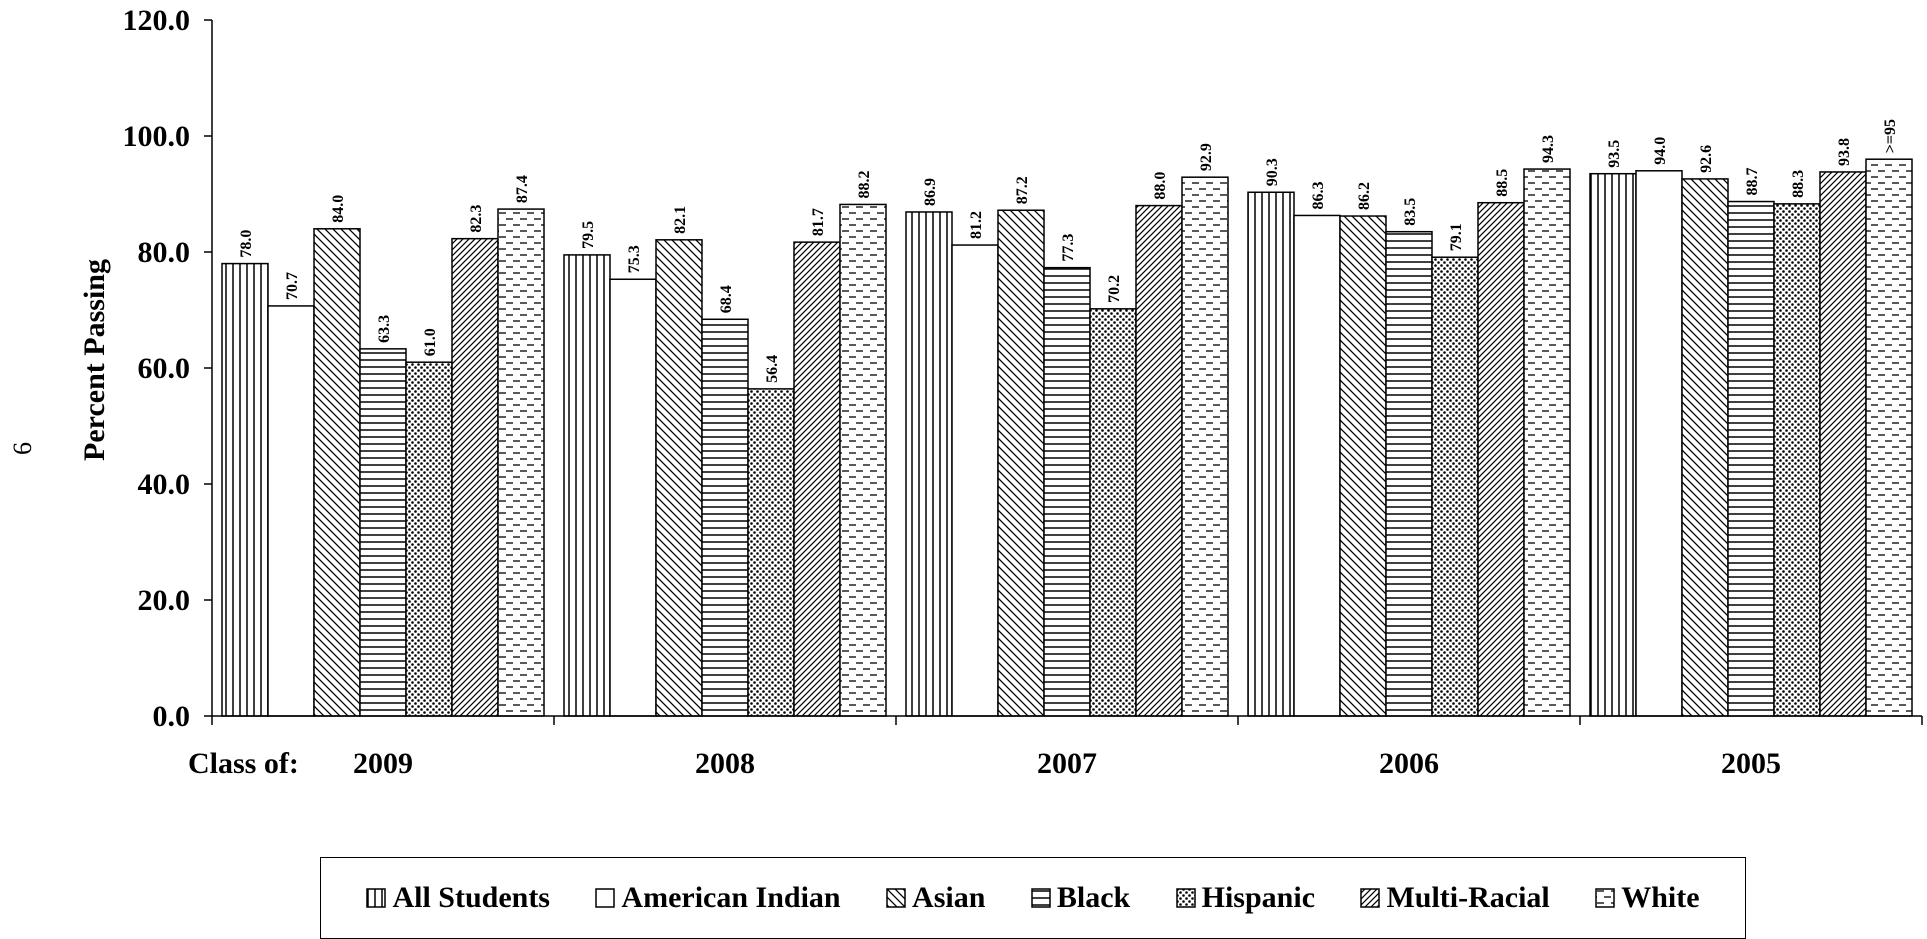 The width and height of the screenshot is (1927, 939). Describe the element at coordinates (164, 484) in the screenshot. I see `y-tick-label: 40.0` at that location.